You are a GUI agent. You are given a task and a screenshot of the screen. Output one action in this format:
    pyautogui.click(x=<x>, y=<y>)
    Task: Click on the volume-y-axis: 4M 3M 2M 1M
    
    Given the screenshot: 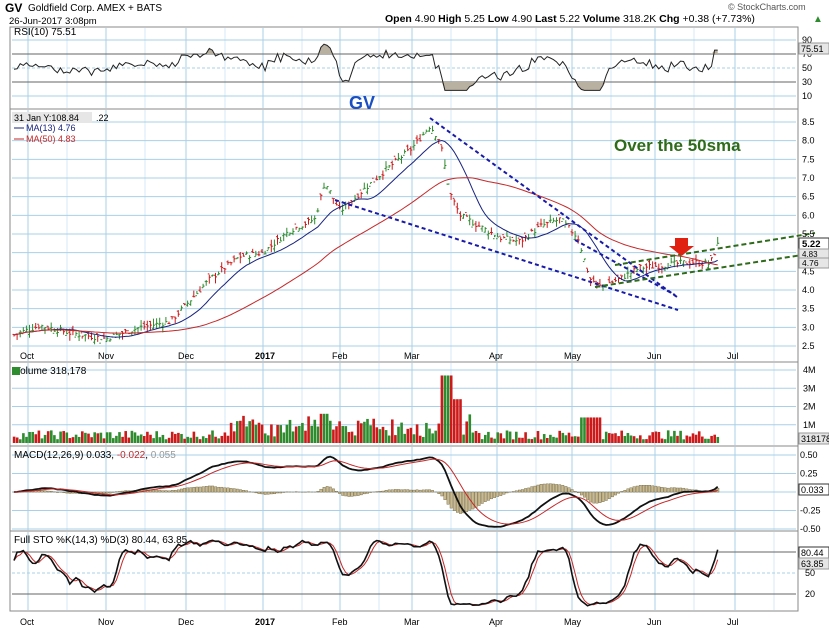 What is the action you would take?
    pyautogui.click(x=809, y=397)
    